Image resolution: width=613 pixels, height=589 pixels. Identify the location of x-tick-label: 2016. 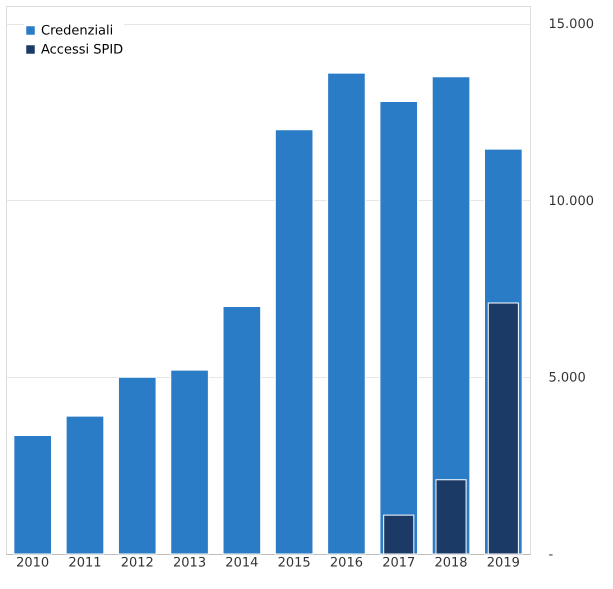
(346, 563).